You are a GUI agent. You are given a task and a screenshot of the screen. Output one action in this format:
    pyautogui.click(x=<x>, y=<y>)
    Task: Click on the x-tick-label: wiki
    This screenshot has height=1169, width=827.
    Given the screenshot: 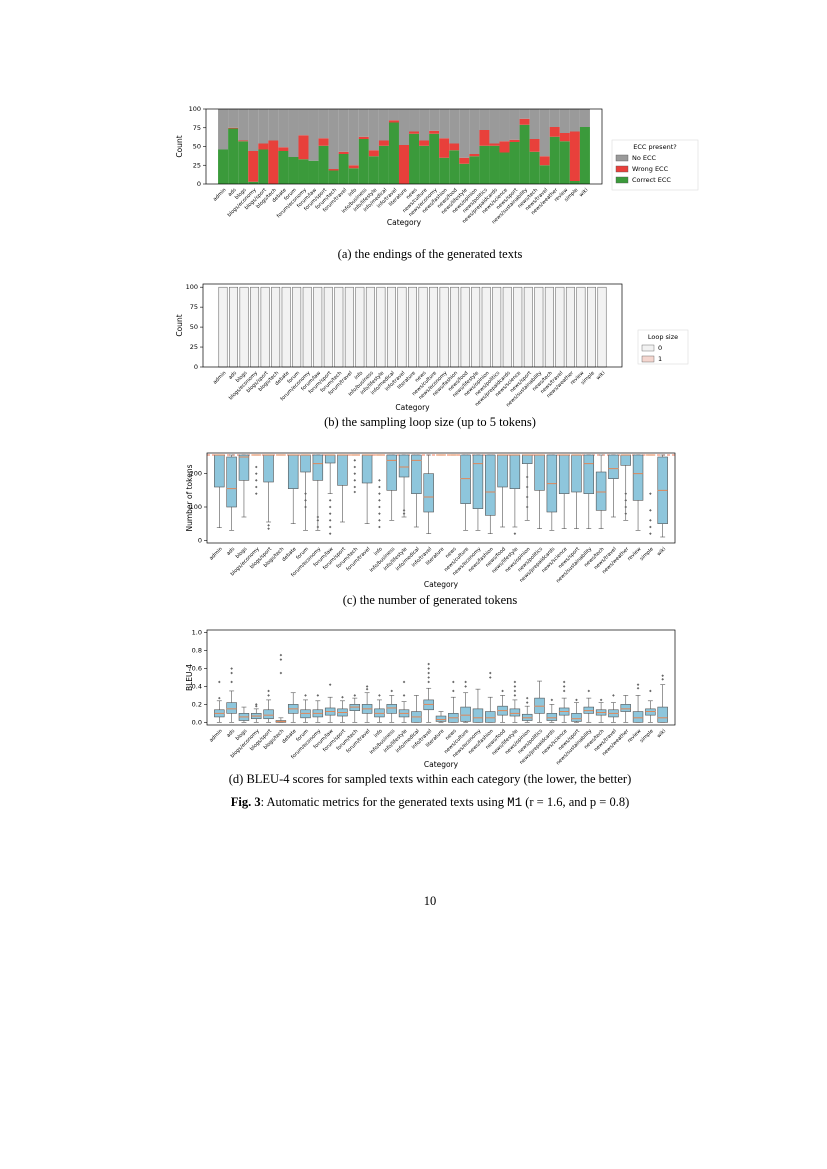 What is the action you would take?
    pyautogui.click(x=661, y=733)
    